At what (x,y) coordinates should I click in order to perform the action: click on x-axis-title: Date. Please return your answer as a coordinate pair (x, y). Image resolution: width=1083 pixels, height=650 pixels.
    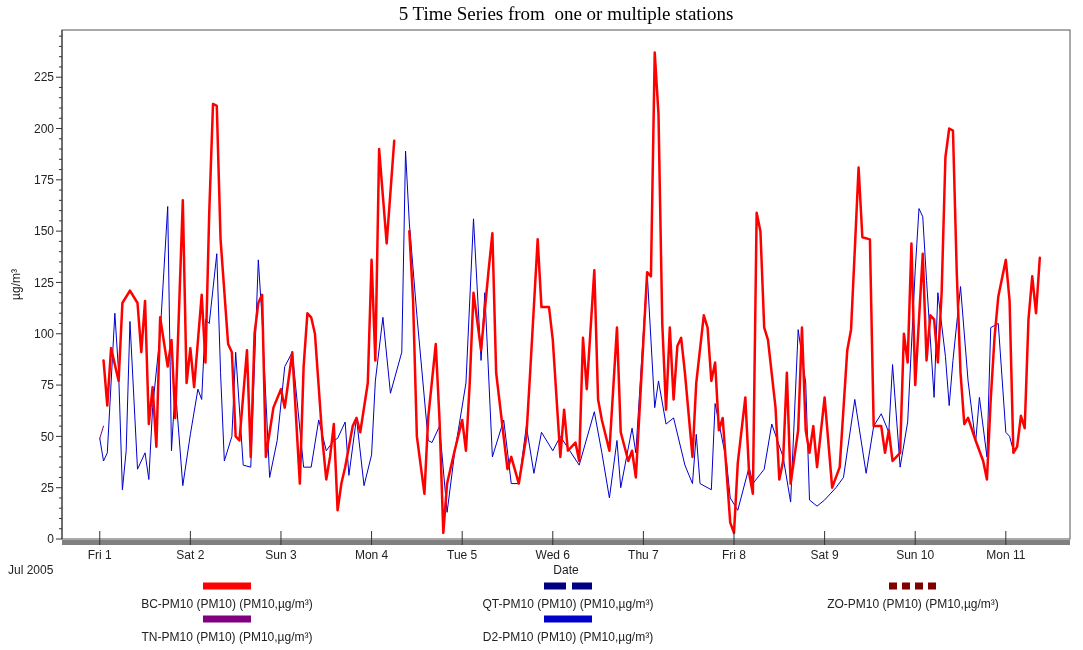
    Looking at the image, I should click on (566, 570).